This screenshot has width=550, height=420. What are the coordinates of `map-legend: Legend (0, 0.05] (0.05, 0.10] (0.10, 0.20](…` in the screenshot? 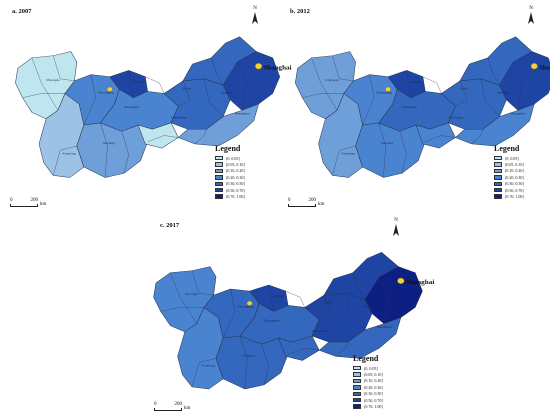 It's located at (230, 172).